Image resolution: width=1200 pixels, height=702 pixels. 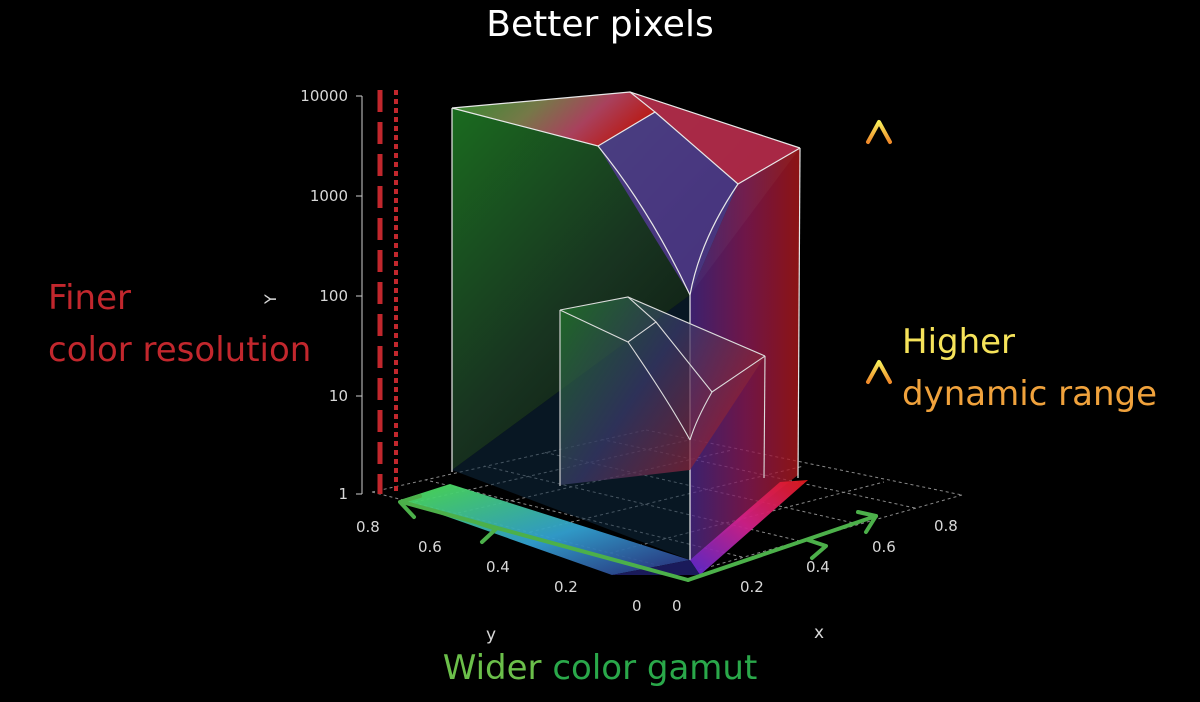 What do you see at coordinates (819, 633) in the screenshot?
I see `x-axis-label: x` at bounding box center [819, 633].